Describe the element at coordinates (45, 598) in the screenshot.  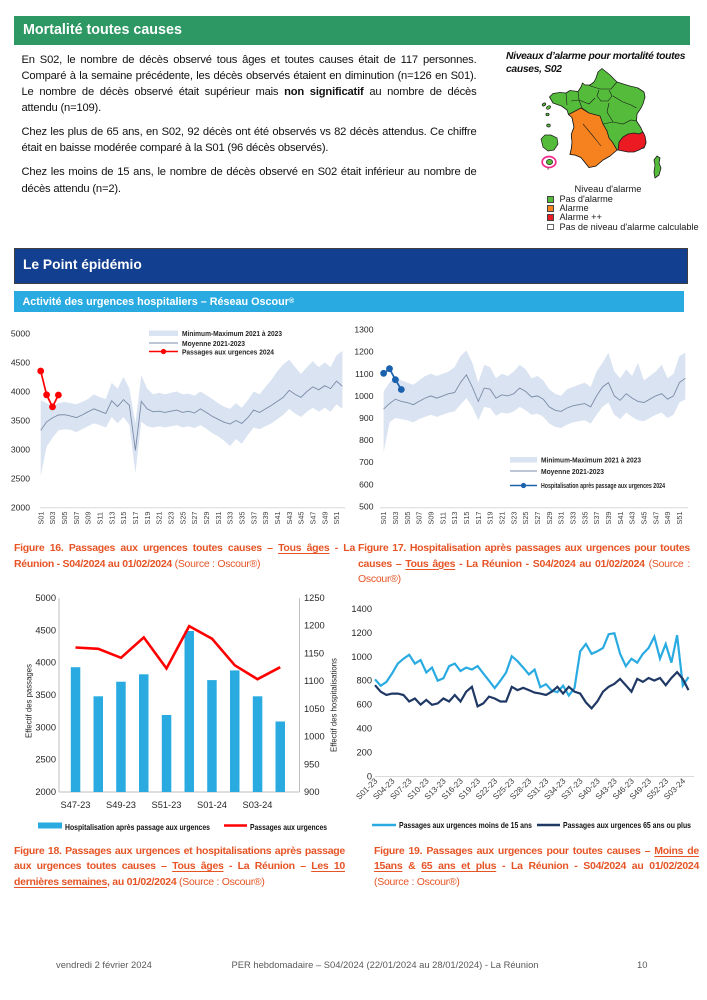
I see `svg-text: 5000` at that location.